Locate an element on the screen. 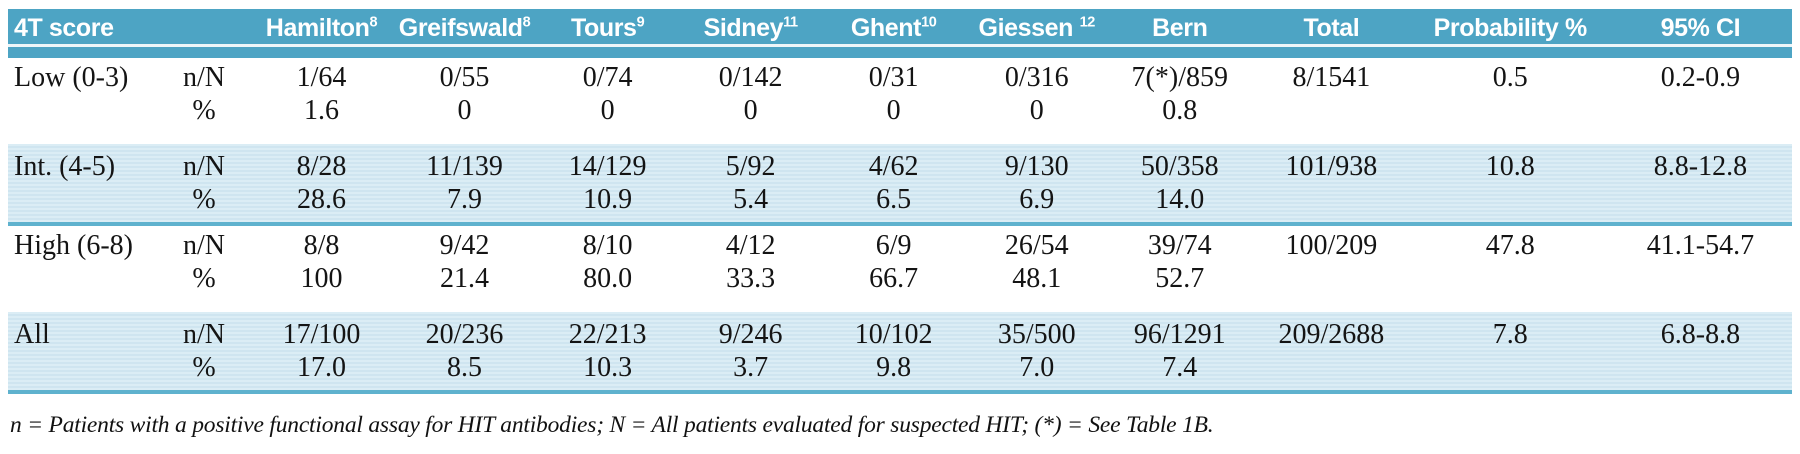  data-cell: 26/54 is located at coordinates (1036, 245).